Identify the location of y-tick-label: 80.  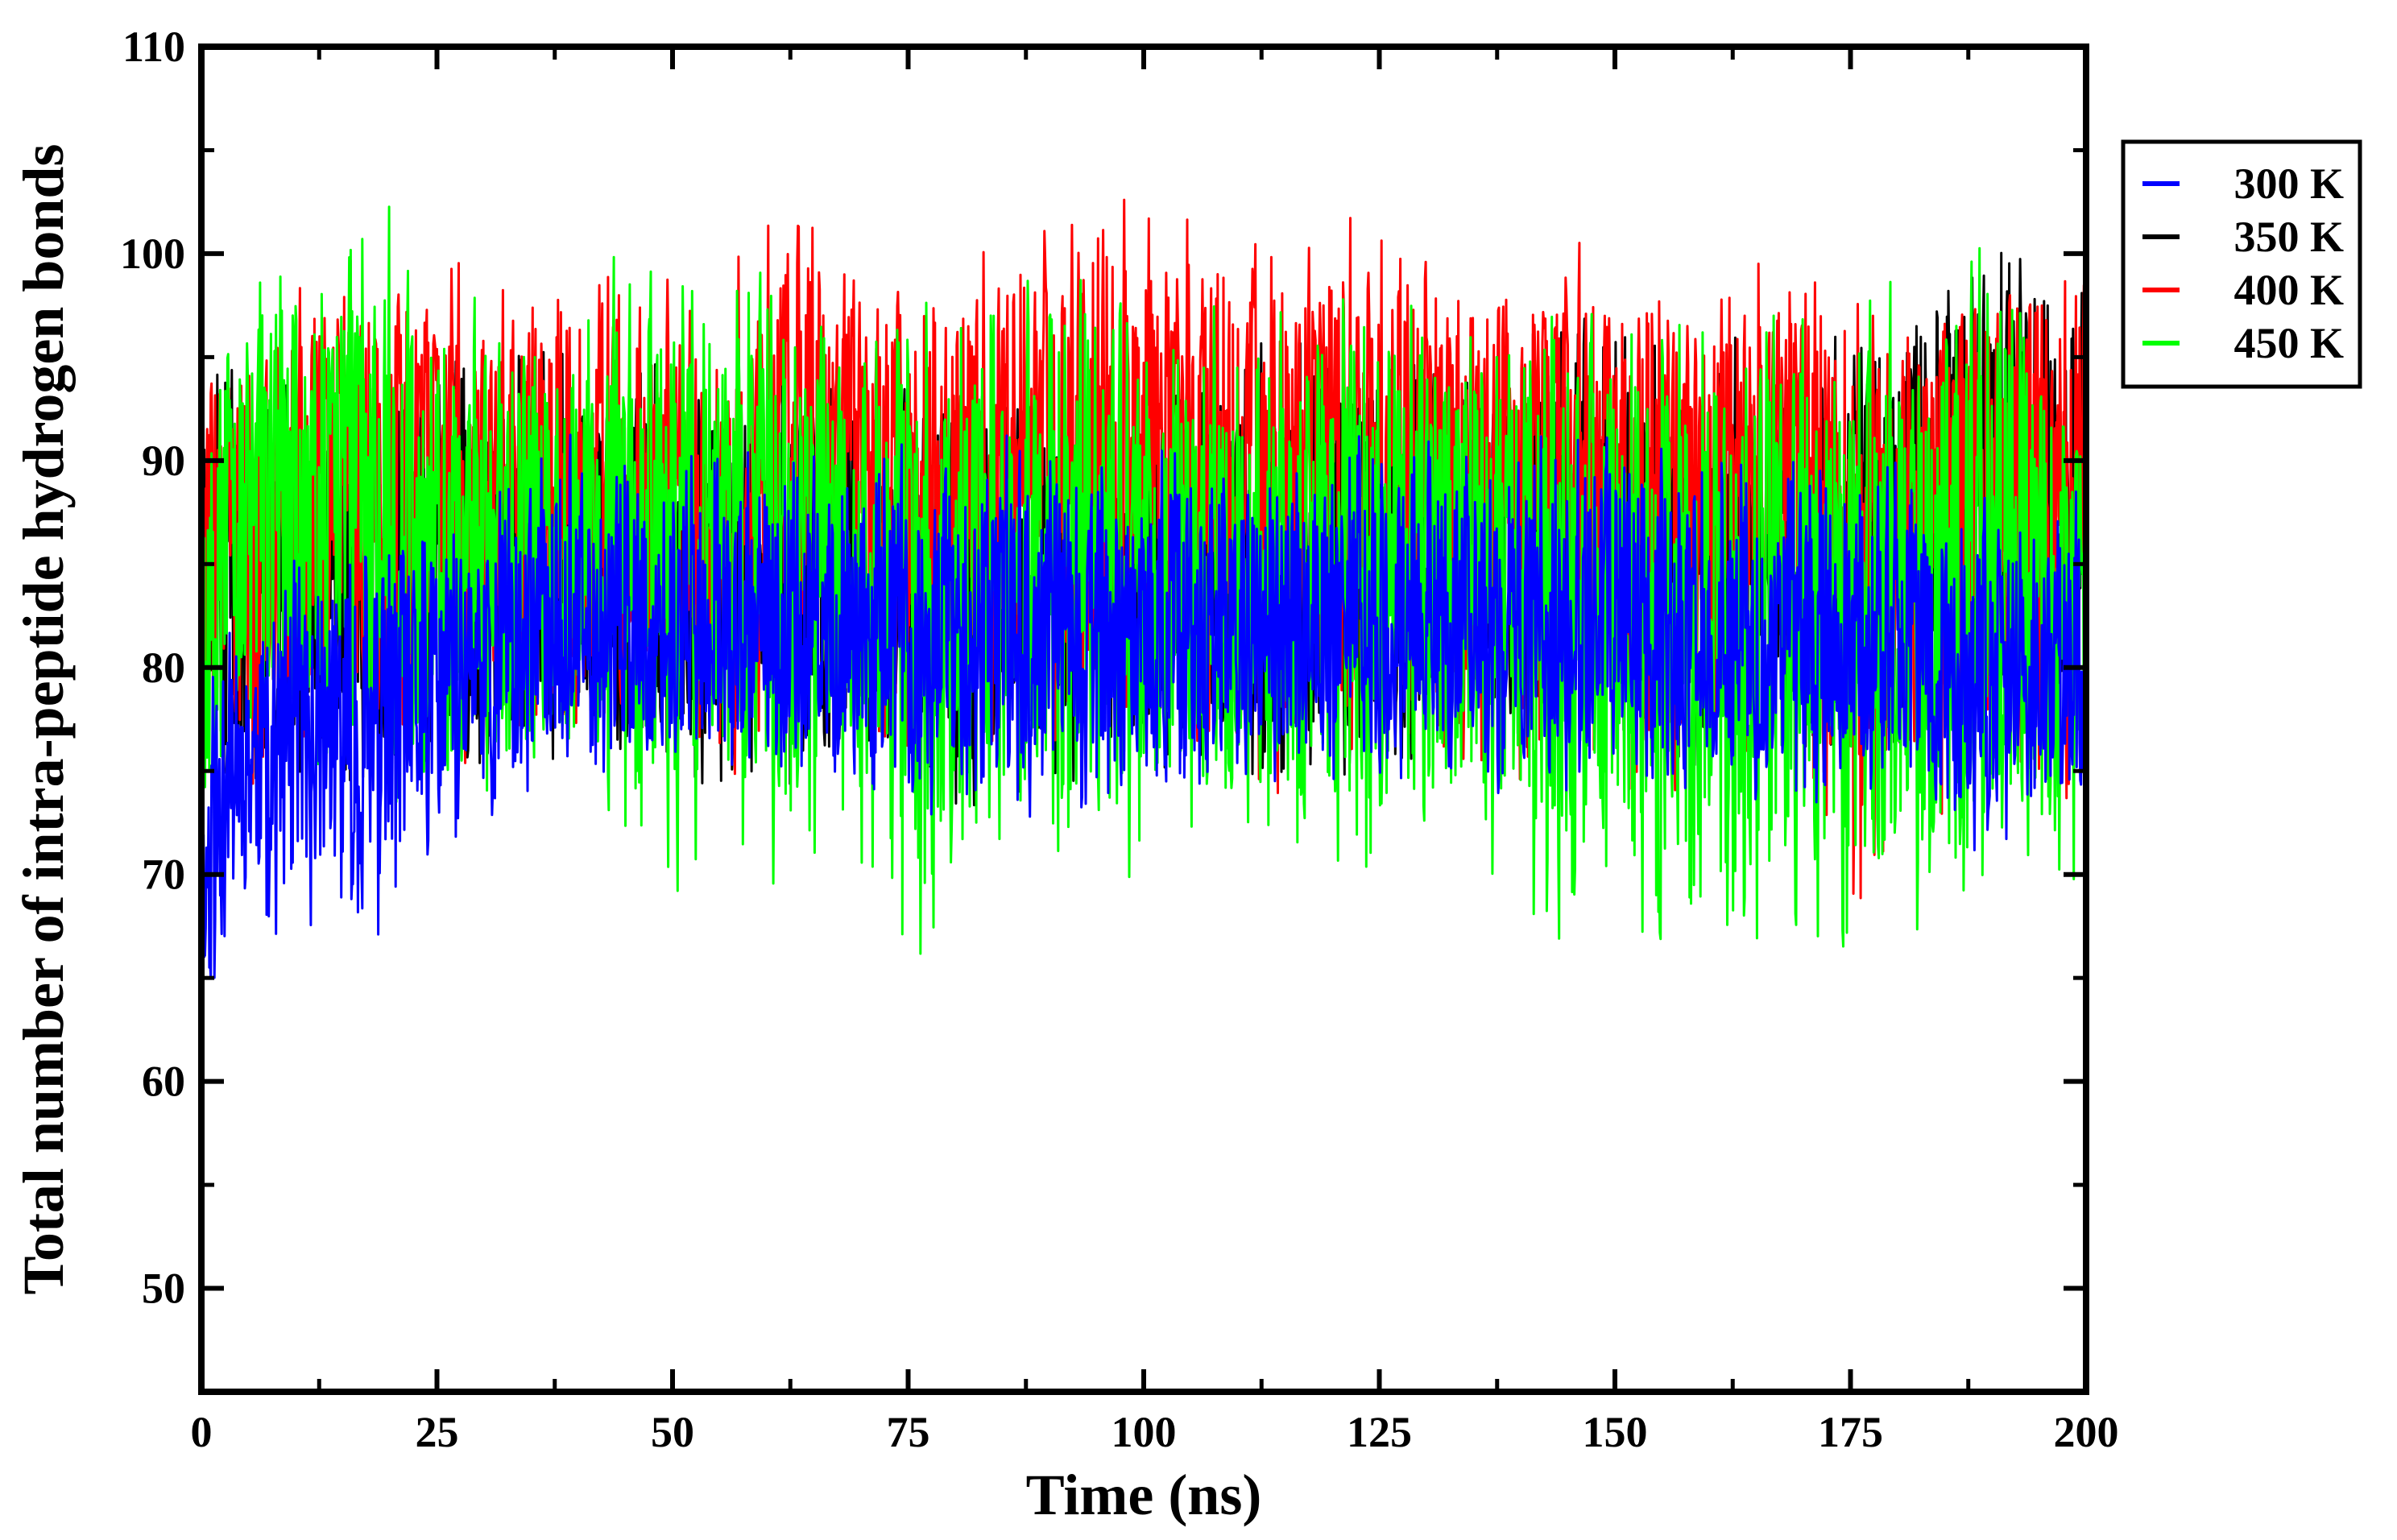
(163, 668).